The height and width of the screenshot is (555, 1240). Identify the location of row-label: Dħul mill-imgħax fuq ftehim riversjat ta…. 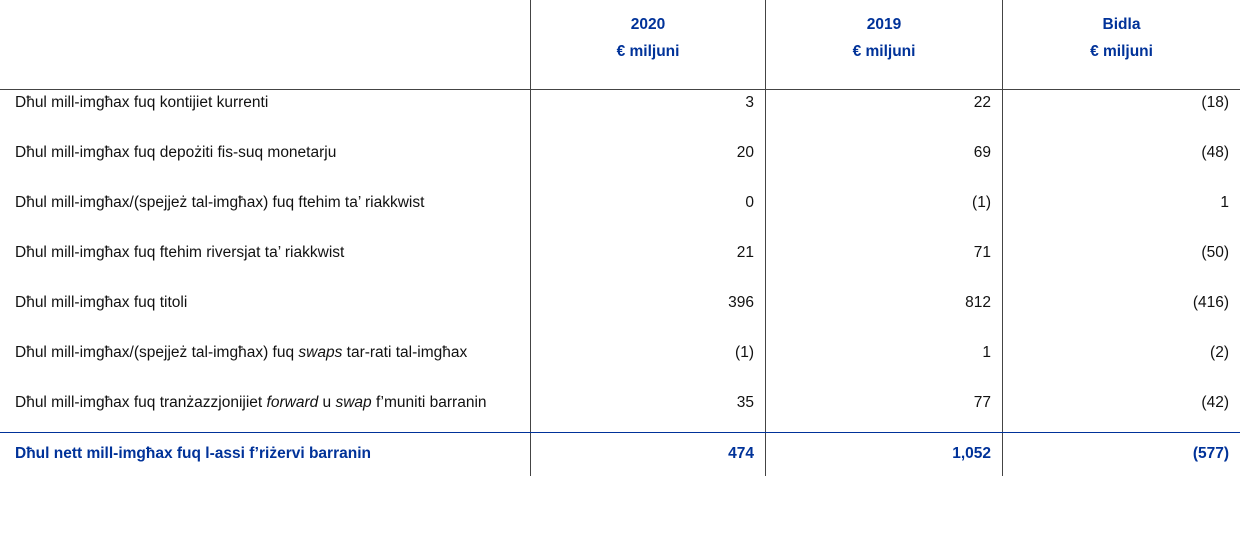
(265, 265).